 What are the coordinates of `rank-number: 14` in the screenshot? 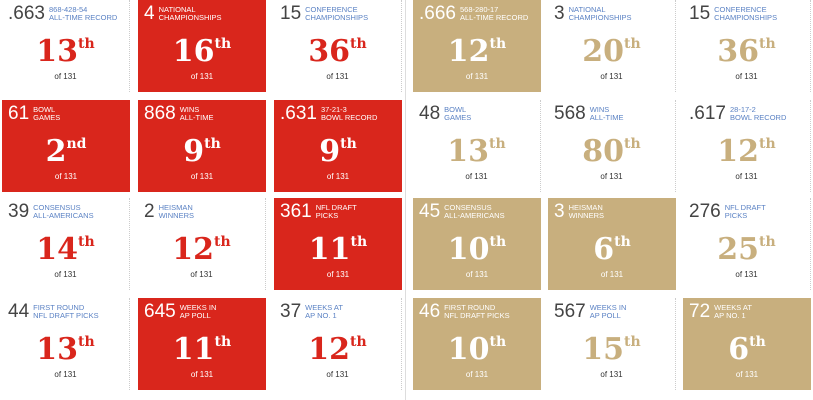 It's located at (57, 249).